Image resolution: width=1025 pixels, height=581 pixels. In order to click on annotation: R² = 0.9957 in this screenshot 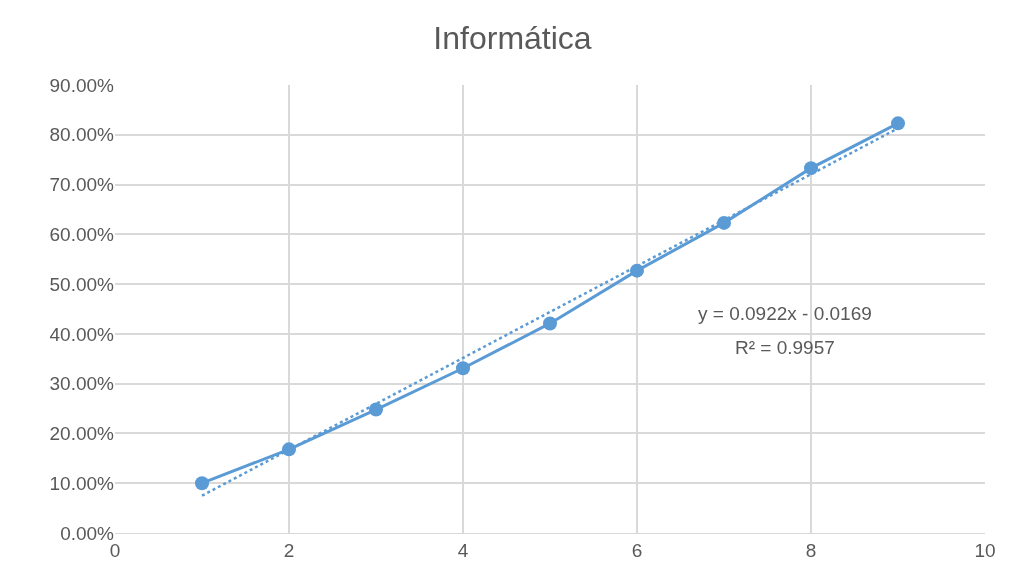, I will do `click(785, 347)`.